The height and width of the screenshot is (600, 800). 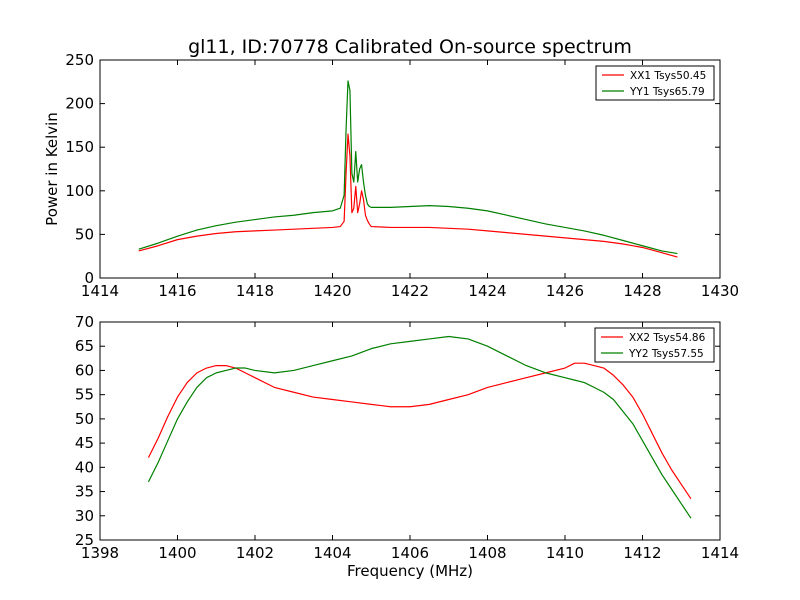 What do you see at coordinates (410, 571) in the screenshot?
I see `bottom-x-axis-label: Frequency (MHz)` at bounding box center [410, 571].